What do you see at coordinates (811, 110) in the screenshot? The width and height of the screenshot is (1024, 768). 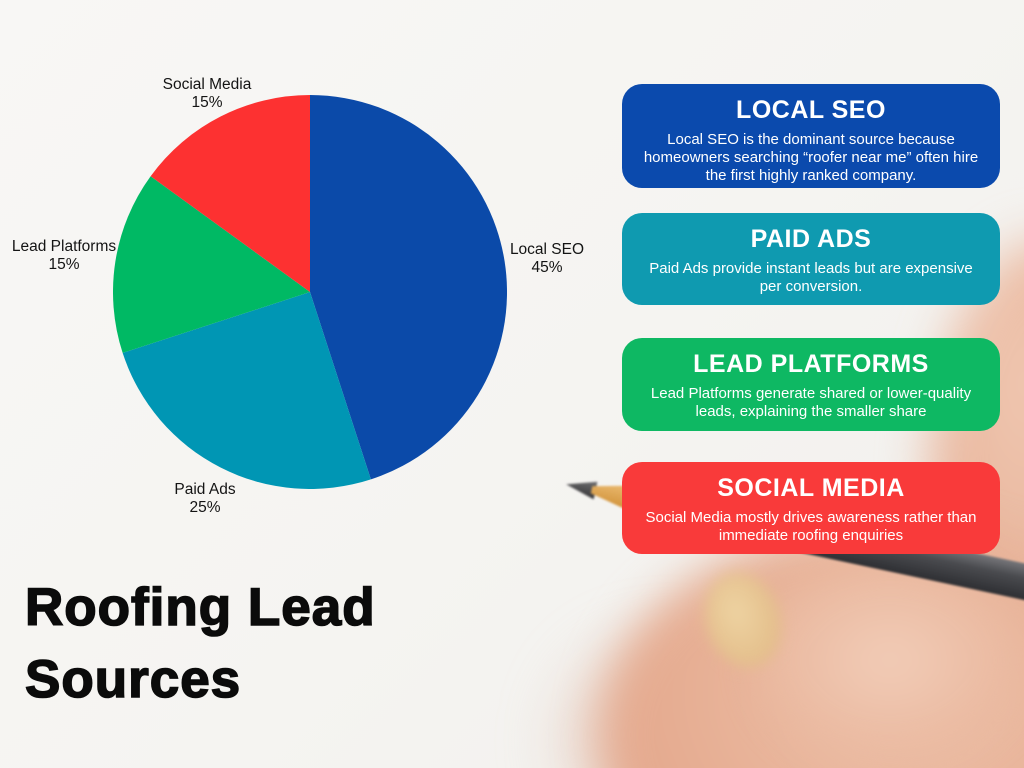 I see `card-heading: LOCAL SEO` at bounding box center [811, 110].